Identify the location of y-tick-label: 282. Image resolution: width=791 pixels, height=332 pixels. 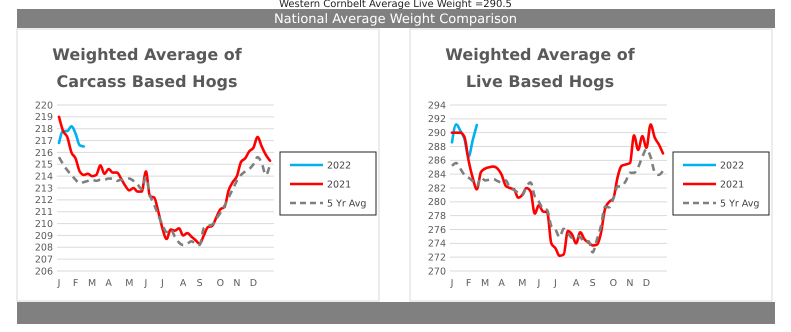
(437, 188).